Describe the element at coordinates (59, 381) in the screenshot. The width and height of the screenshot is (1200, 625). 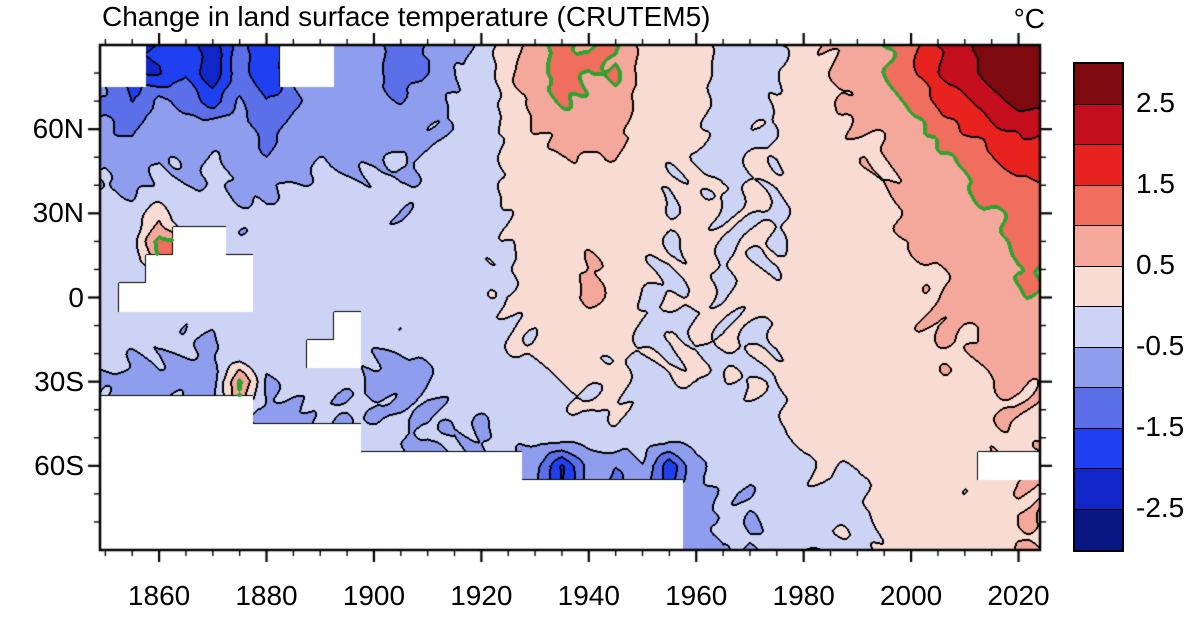
I see `y-tick-label: 30S` at that location.